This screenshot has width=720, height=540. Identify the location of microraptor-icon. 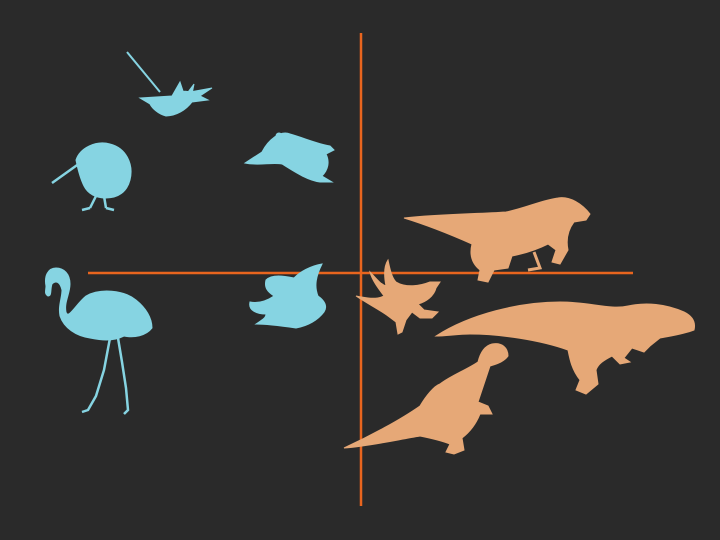
(398, 296).